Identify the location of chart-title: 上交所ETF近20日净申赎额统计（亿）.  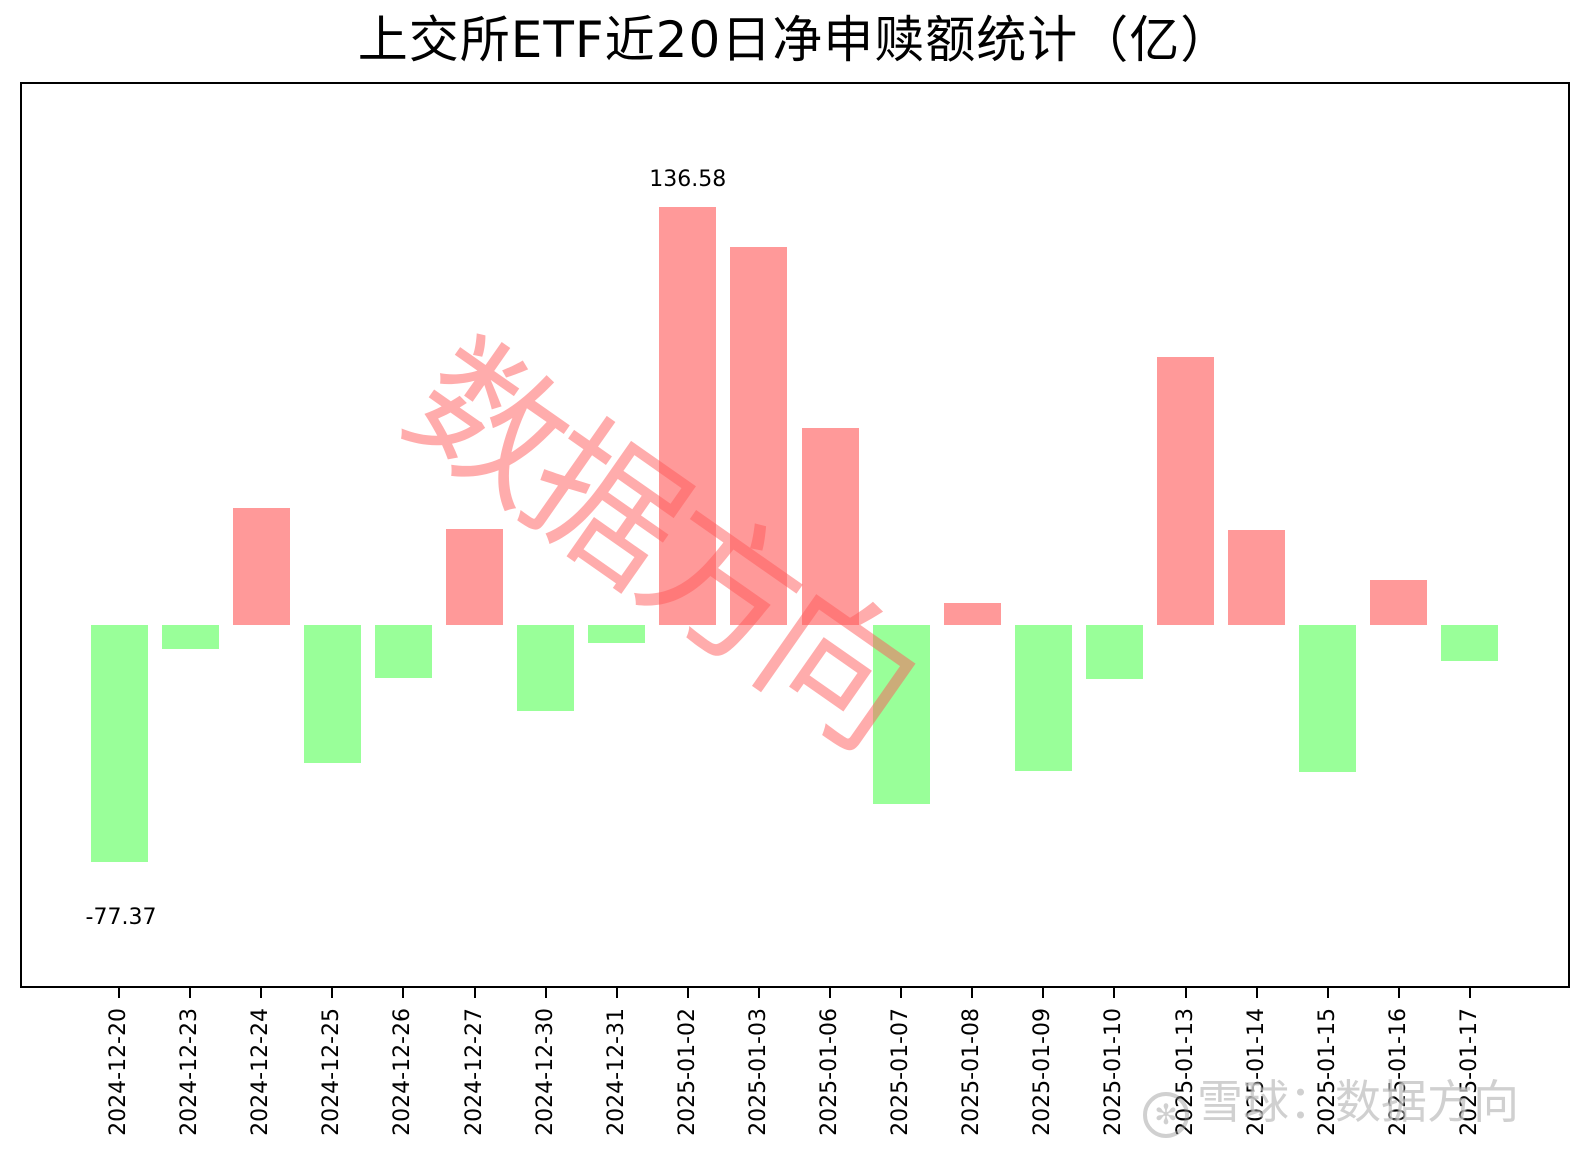
(794, 40).